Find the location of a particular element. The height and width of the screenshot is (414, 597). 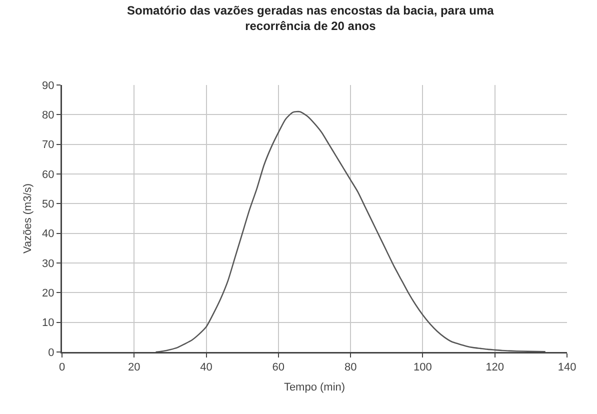

y-tick-label: 30 is located at coordinates (48, 264).